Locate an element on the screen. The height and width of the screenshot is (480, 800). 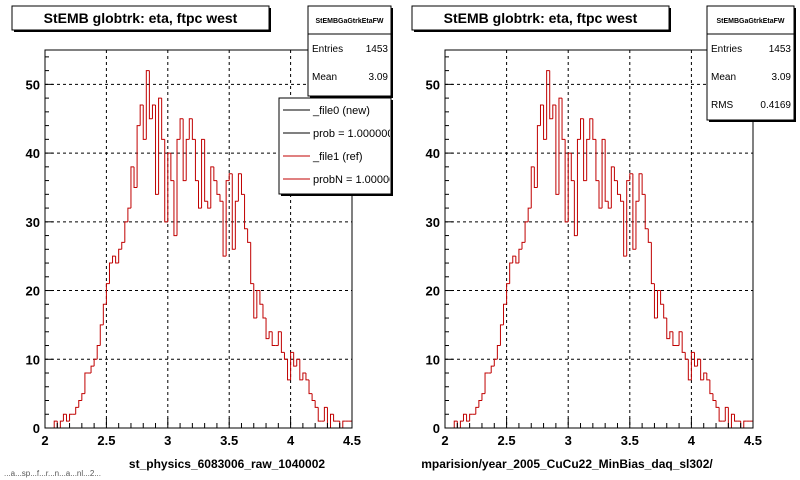
x-tick-label: 4.5 is located at coordinates (753, 440).